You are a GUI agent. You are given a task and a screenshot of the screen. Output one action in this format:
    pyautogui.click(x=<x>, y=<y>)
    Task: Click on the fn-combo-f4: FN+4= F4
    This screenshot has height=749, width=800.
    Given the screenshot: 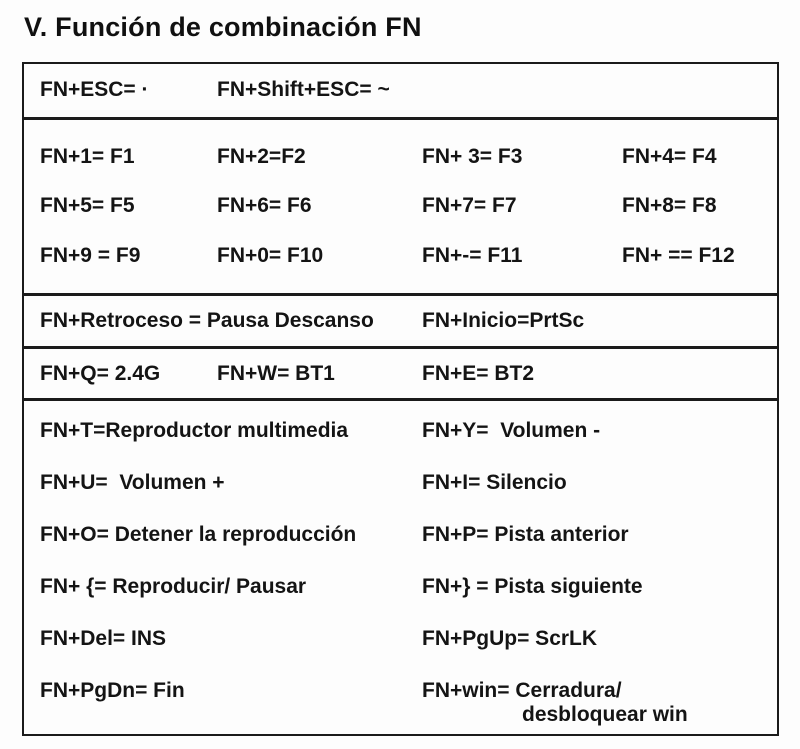 What is the action you would take?
    pyautogui.click(x=669, y=157)
    